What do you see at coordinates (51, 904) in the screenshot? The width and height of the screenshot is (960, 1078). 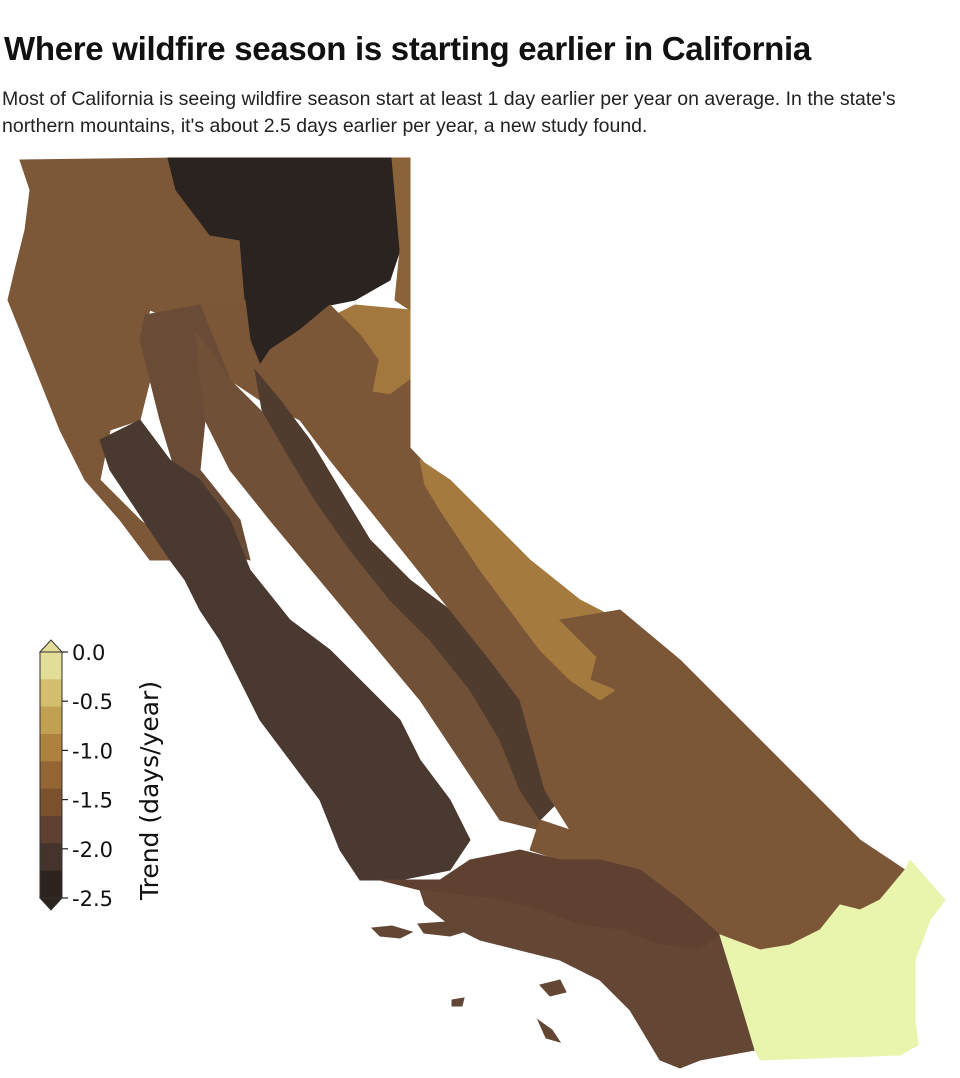 I see `colorbar-extend-min` at bounding box center [51, 904].